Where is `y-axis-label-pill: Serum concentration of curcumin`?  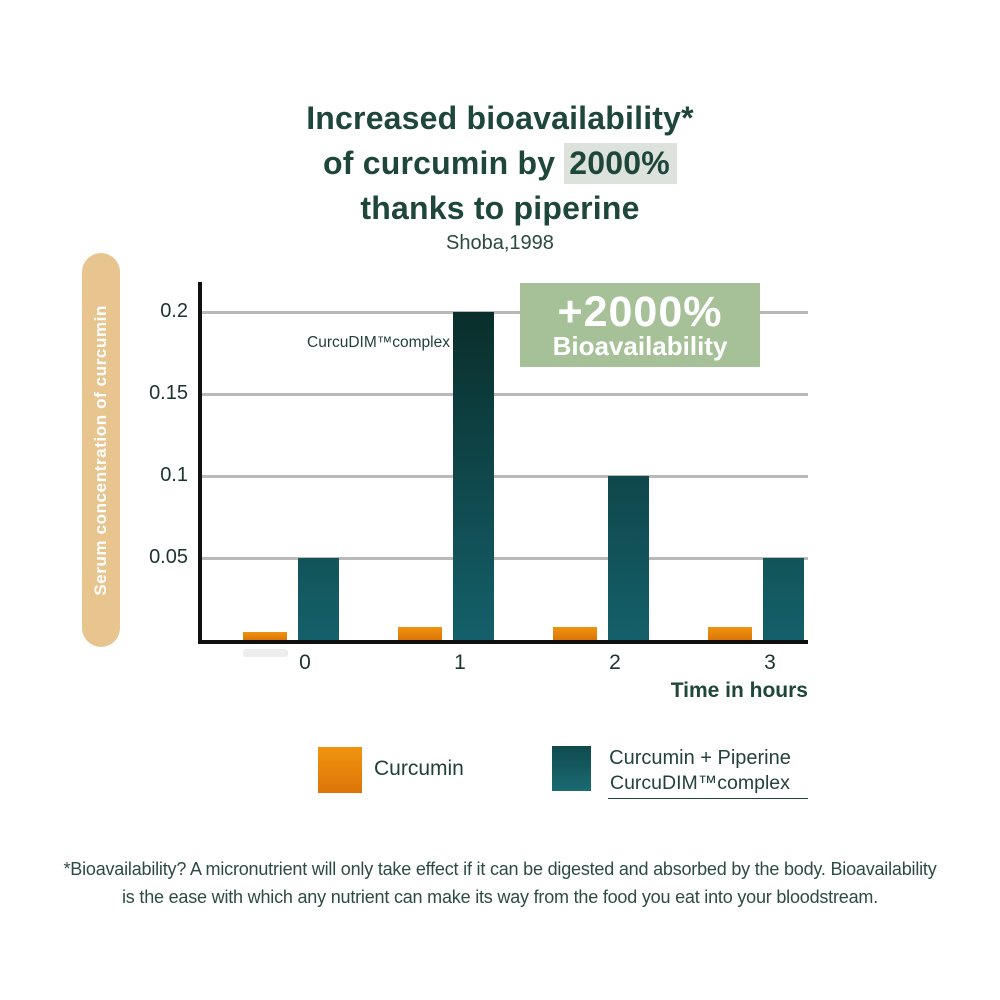
y-axis-label-pill: Serum concentration of curcumin is located at coordinates (101, 450).